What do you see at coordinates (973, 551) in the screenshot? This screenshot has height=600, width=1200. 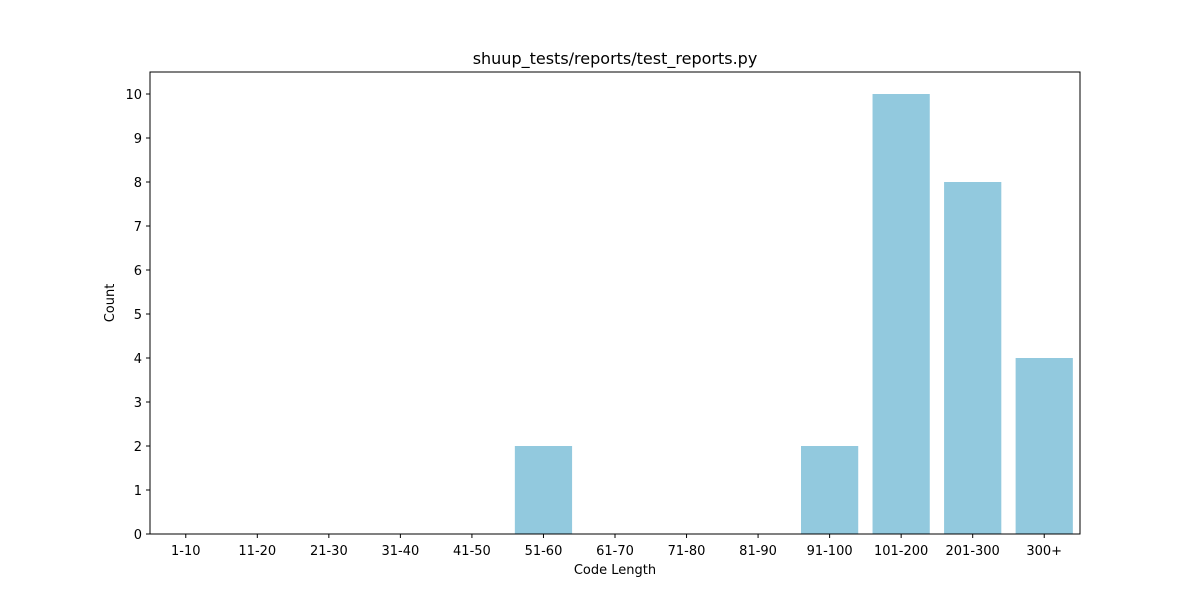 I see `x-tick-label: 201-300` at bounding box center [973, 551].